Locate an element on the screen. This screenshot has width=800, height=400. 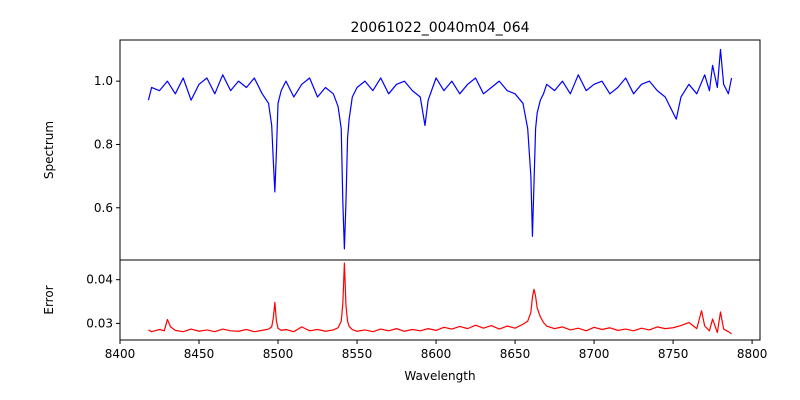
spectrum-y-tick-label: 1.0 is located at coordinates (103, 81).